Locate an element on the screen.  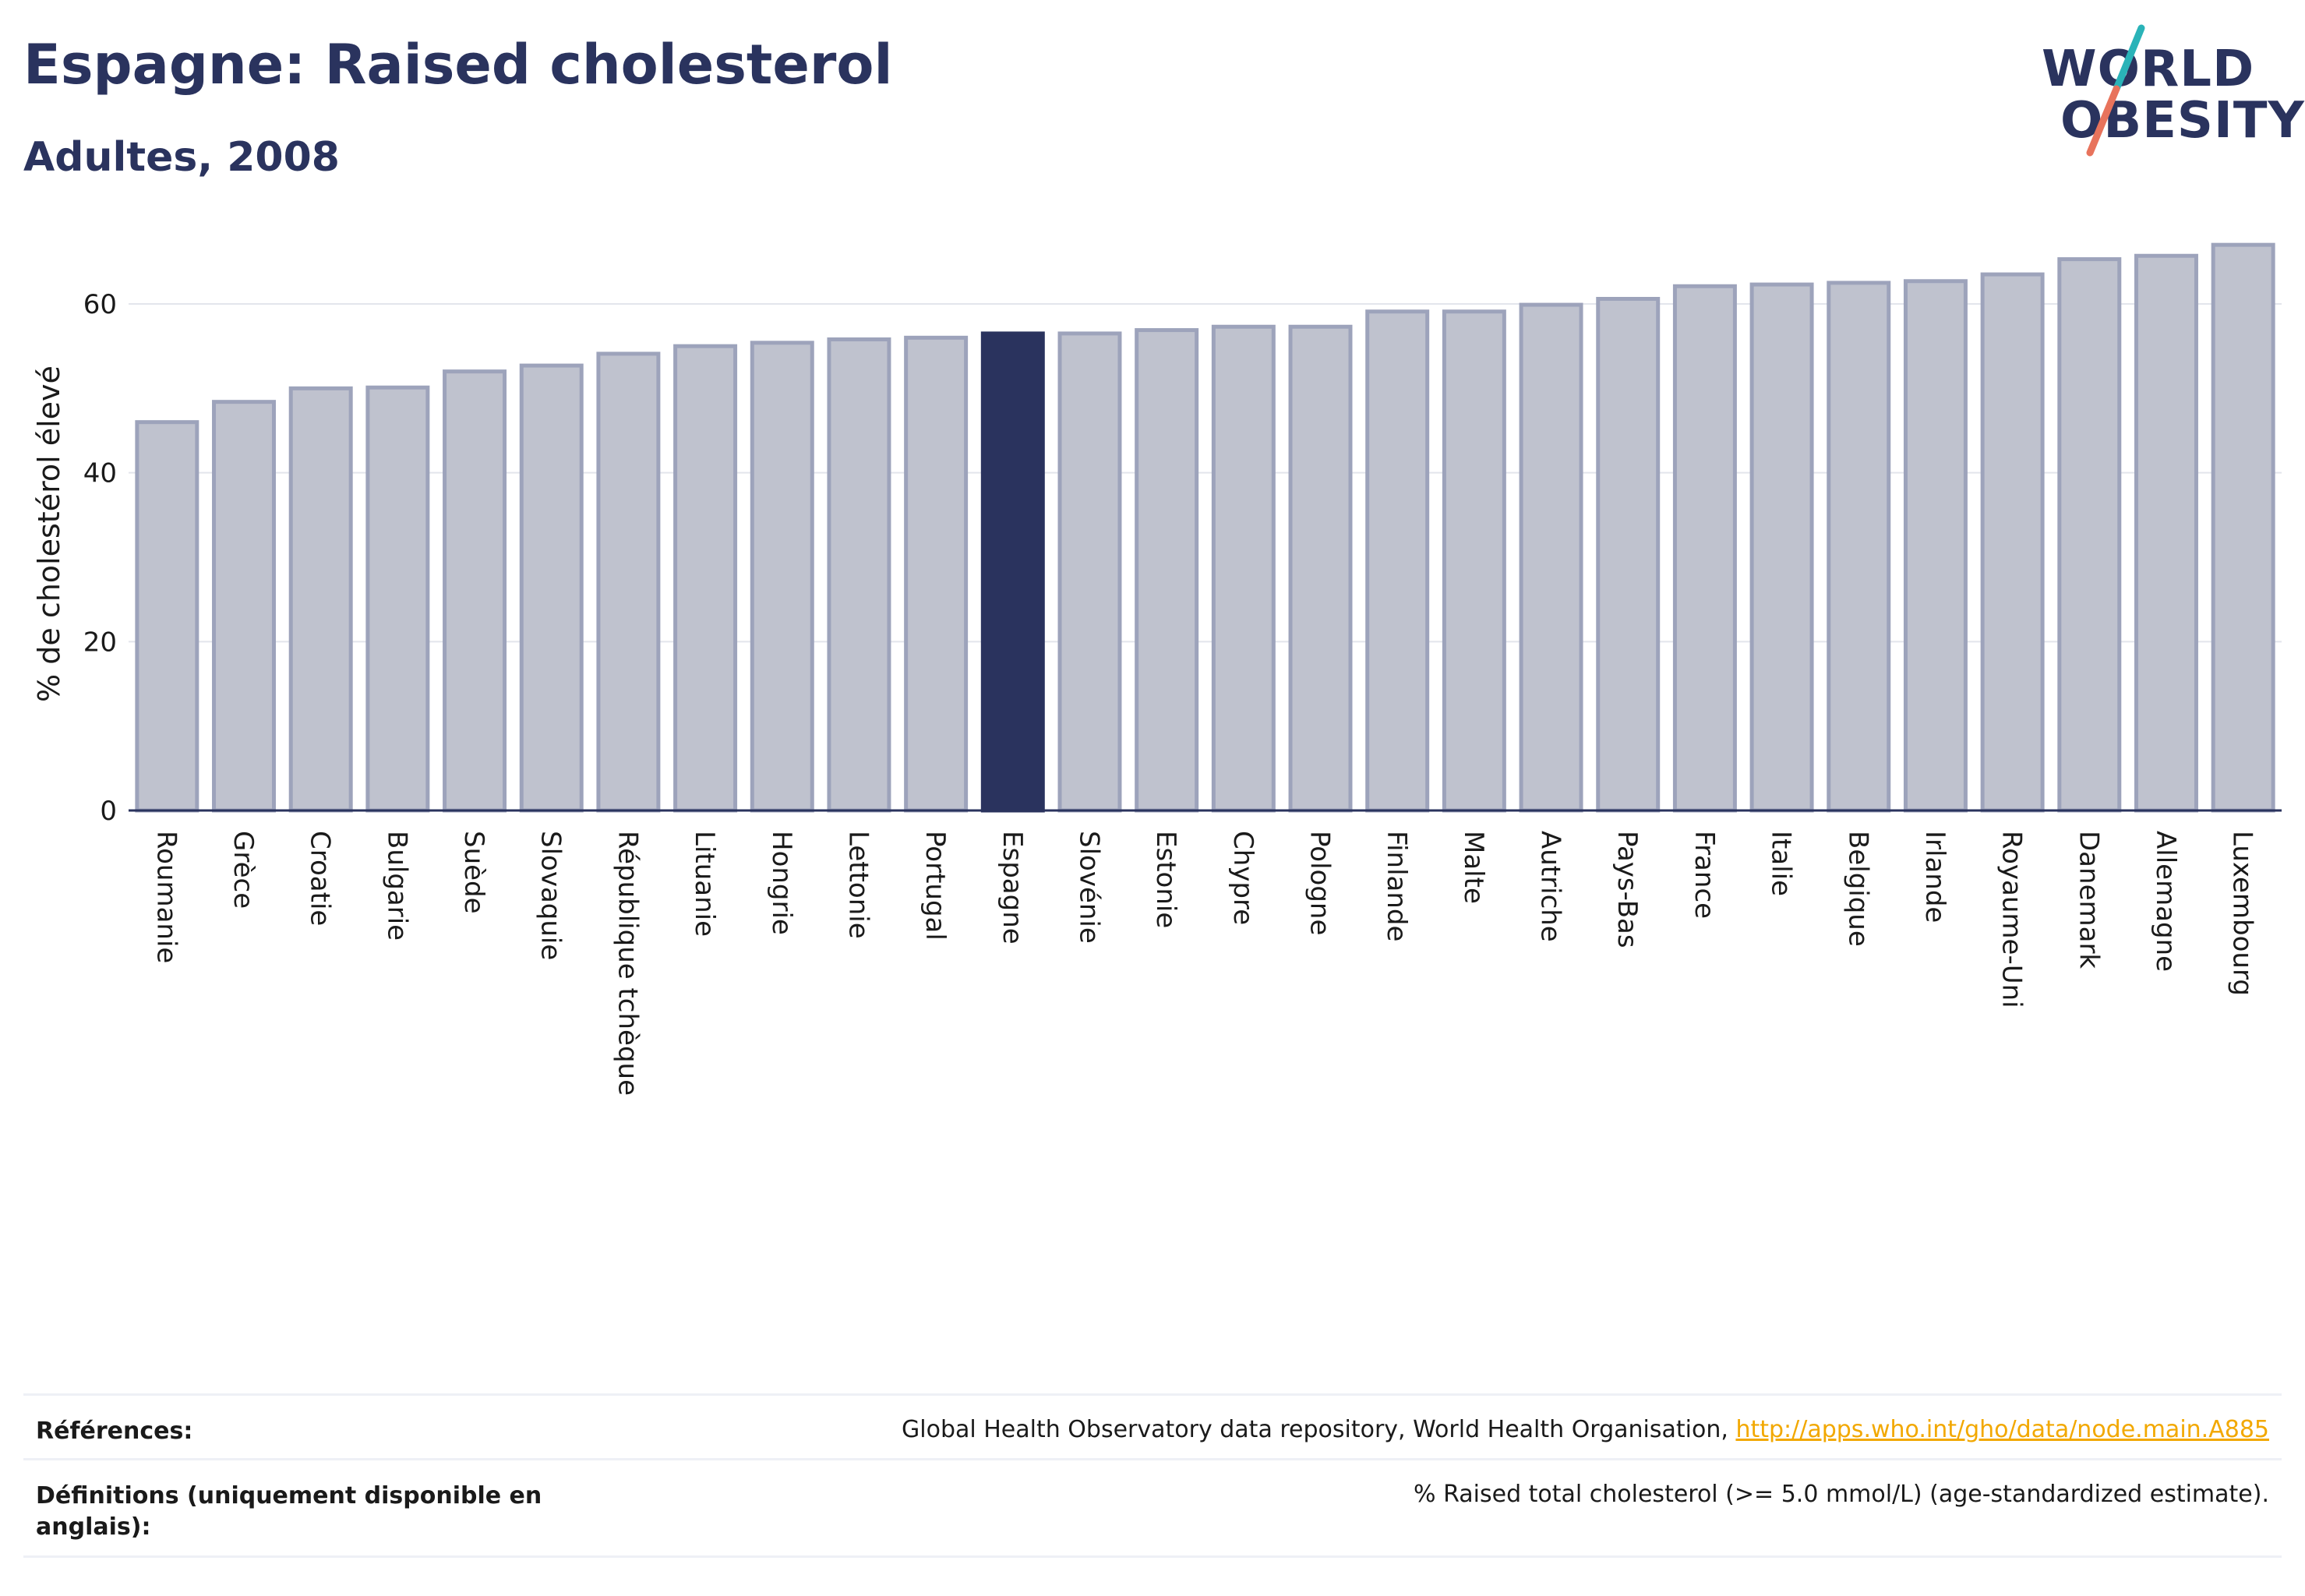
bar-pays-bas is located at coordinates (1629, 555).